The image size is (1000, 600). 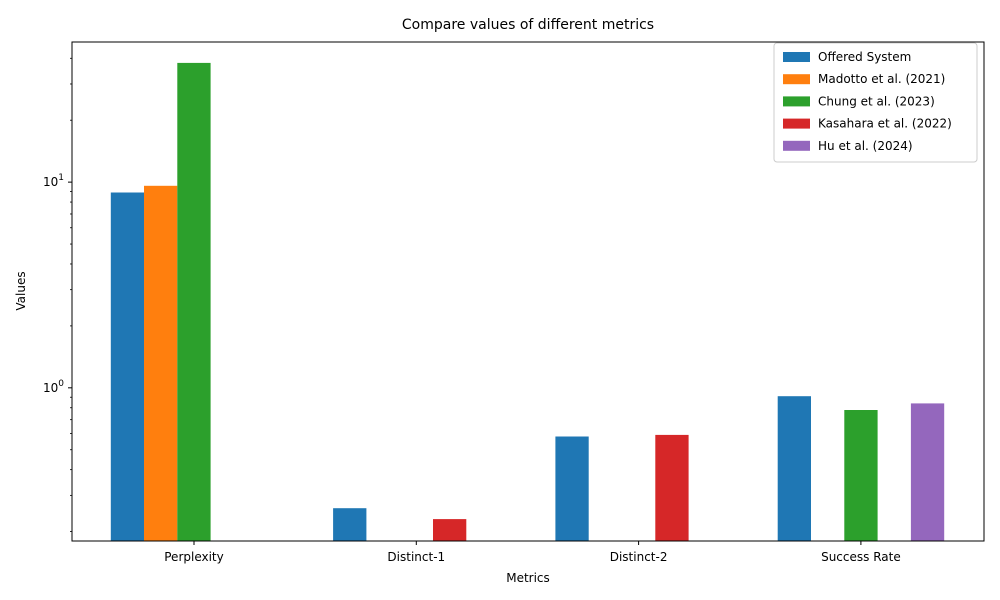 What do you see at coordinates (53, 181) in the screenshot?
I see `y-tick-label-1: 10¹` at bounding box center [53, 181].